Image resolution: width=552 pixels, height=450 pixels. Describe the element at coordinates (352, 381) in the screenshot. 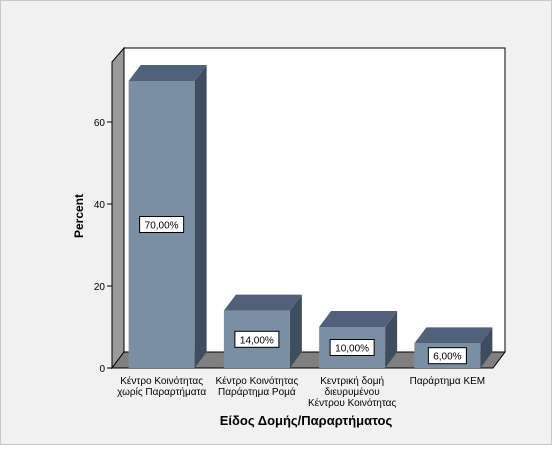

I see `x-tick-label-line: Κεντρική δομή` at that location.